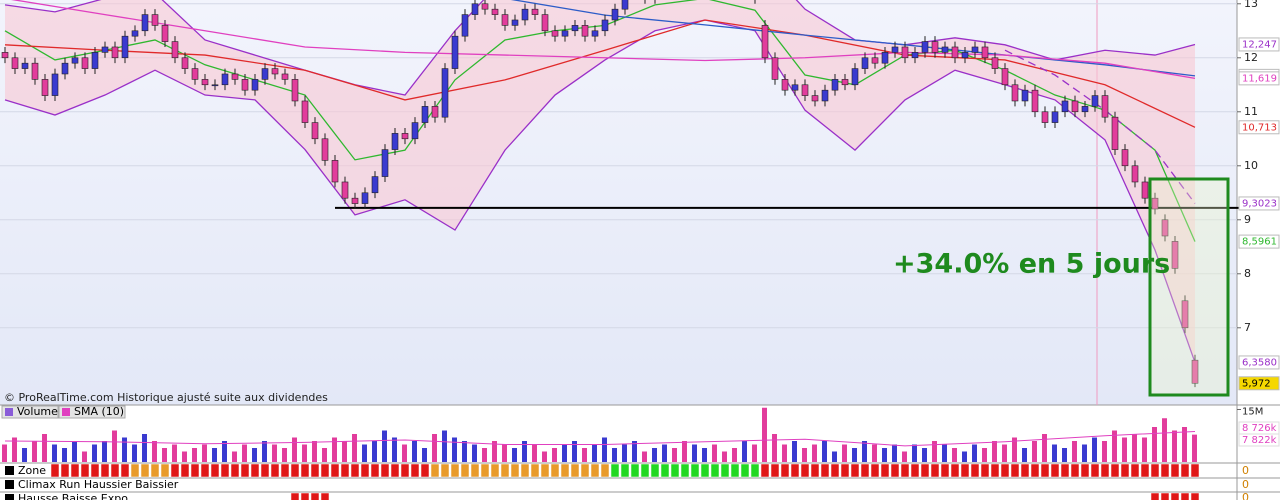 The image size is (1280, 500). What do you see at coordinates (1259, 440) in the screenshot?
I see `volume-tag-label: 7 822k` at bounding box center [1259, 440].